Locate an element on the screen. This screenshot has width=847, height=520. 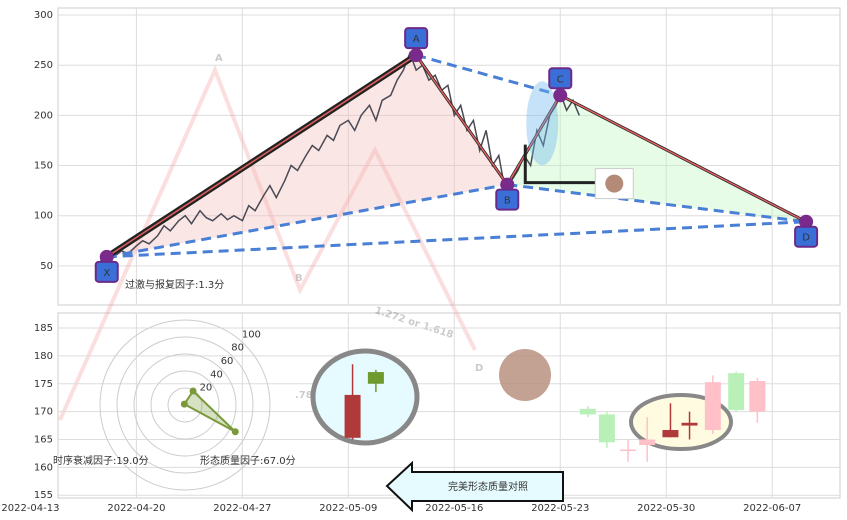
radar-tick-label: 60 is located at coordinates (227, 361).